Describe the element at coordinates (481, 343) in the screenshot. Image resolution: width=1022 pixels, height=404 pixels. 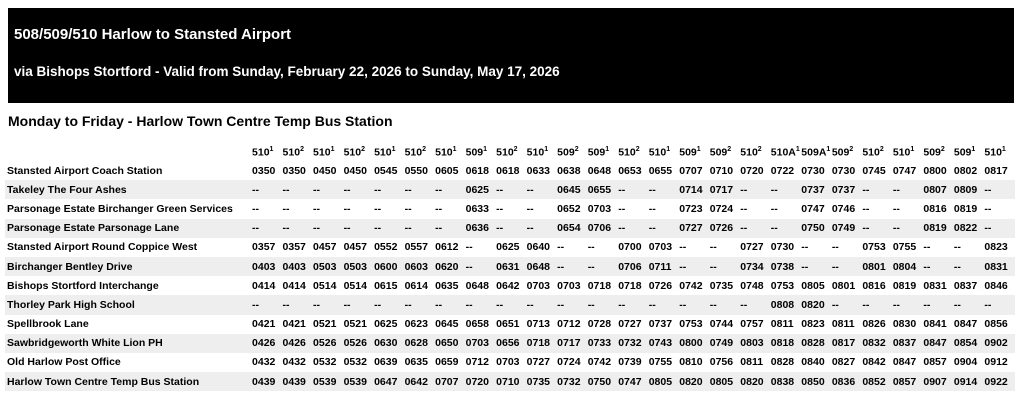
I see `time: 0703` at that location.